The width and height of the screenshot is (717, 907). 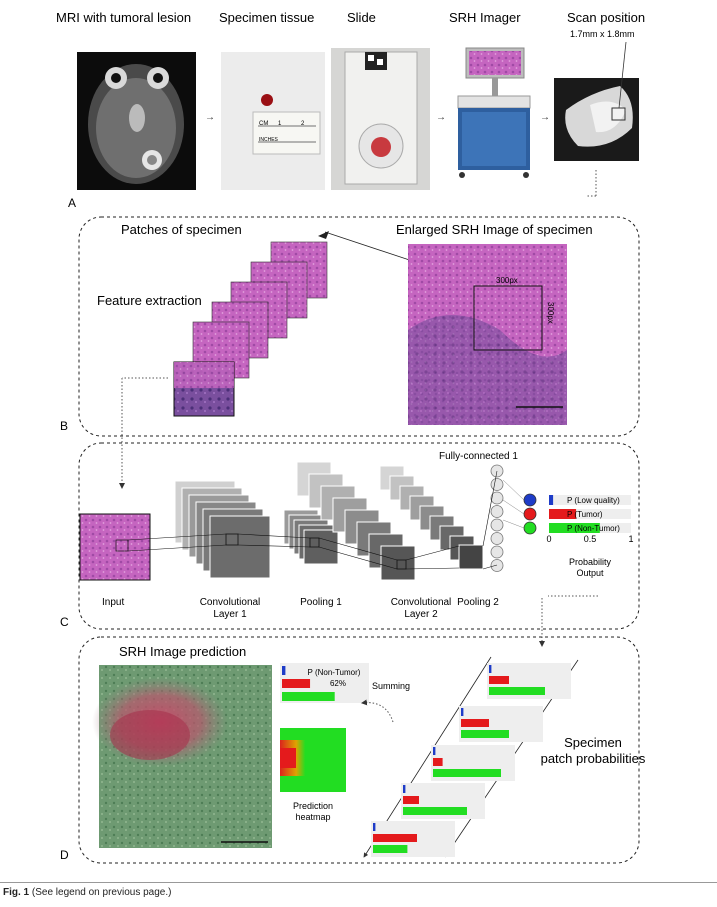 What do you see at coordinates (64, 622) in the screenshot?
I see `panel-c-letter: C` at bounding box center [64, 622].